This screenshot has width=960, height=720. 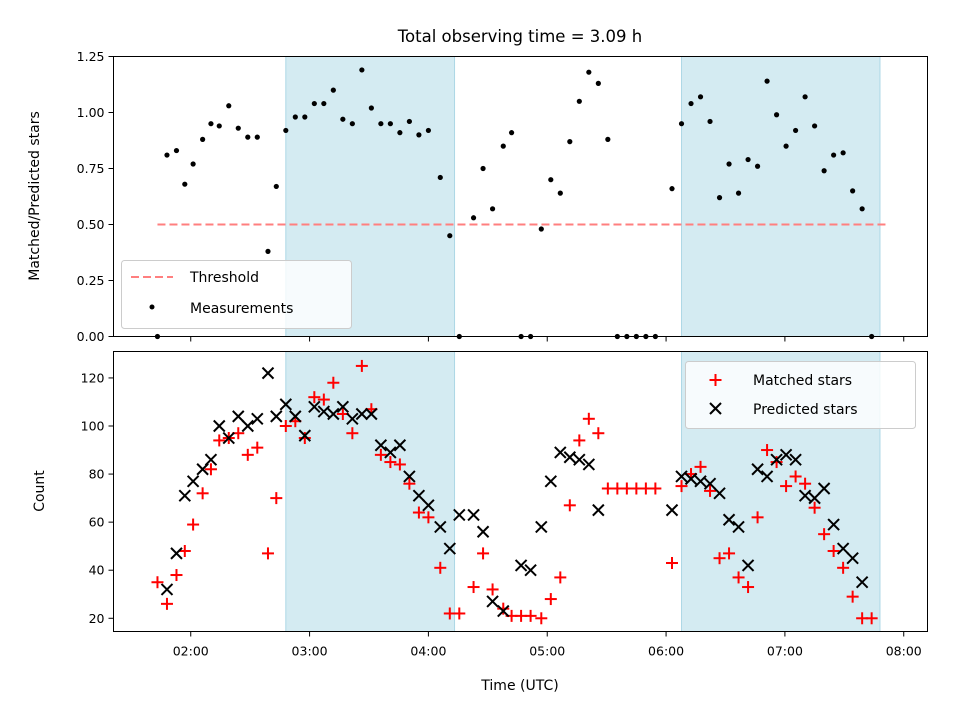 I want to click on legend-predicted-label: Predicted stars, so click(x=805, y=410).